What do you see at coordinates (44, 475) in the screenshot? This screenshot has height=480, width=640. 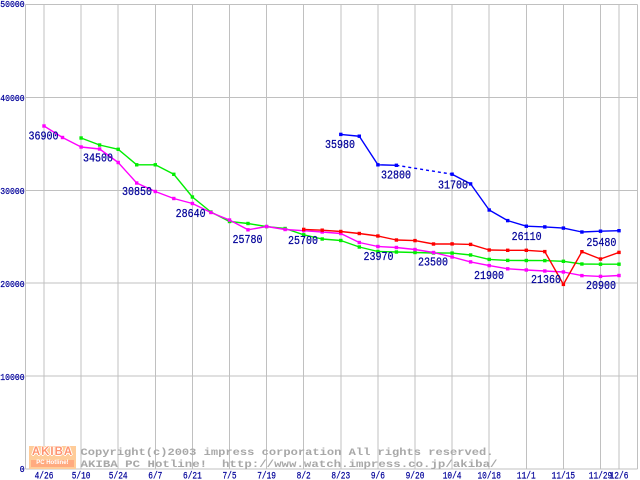 I see `svg-text: 4/26` at bounding box center [44, 475].